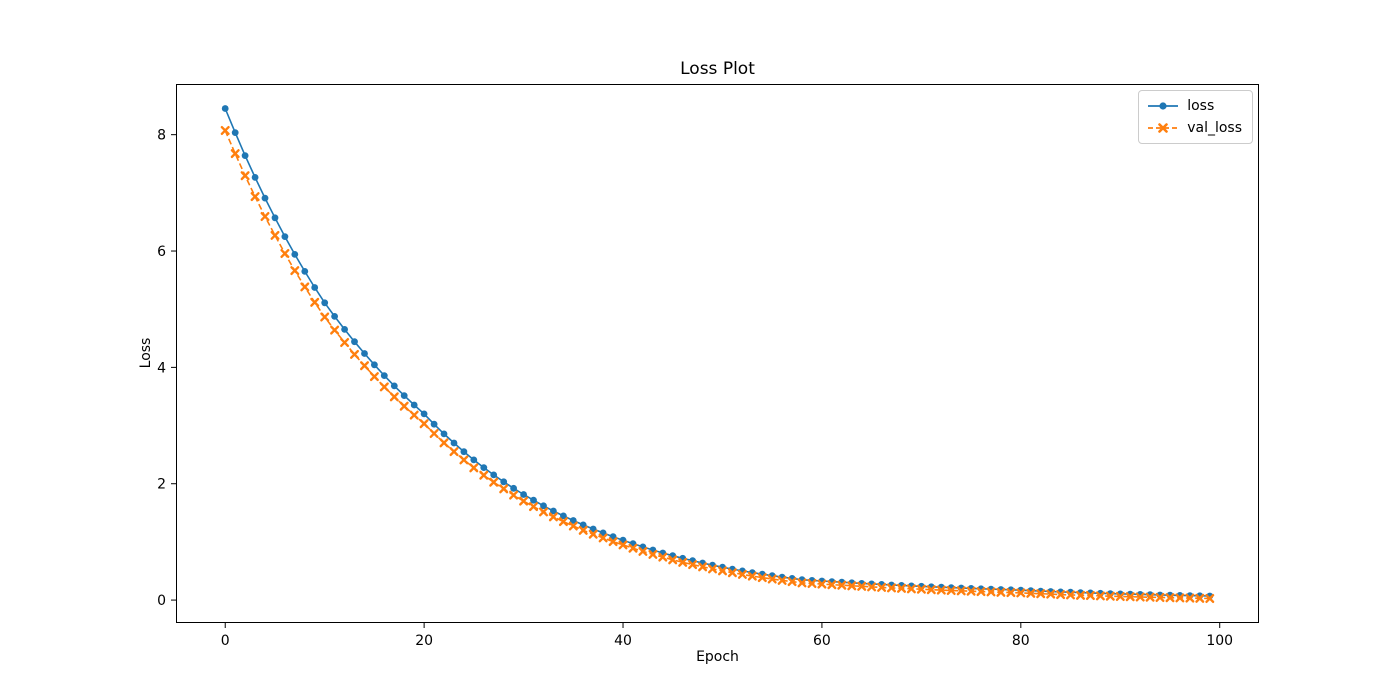  I want to click on x-tick-label: 100, so click(1219, 641).